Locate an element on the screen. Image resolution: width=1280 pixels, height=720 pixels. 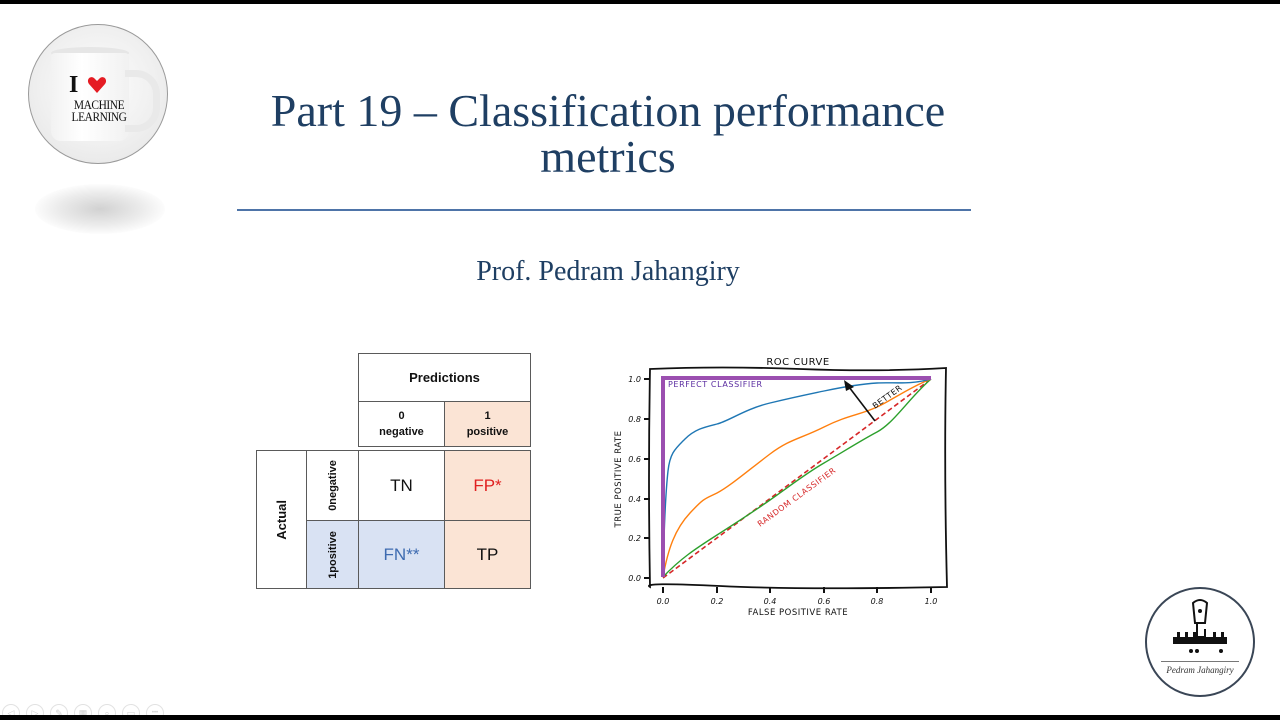
plot-frame is located at coordinates (798, 478).